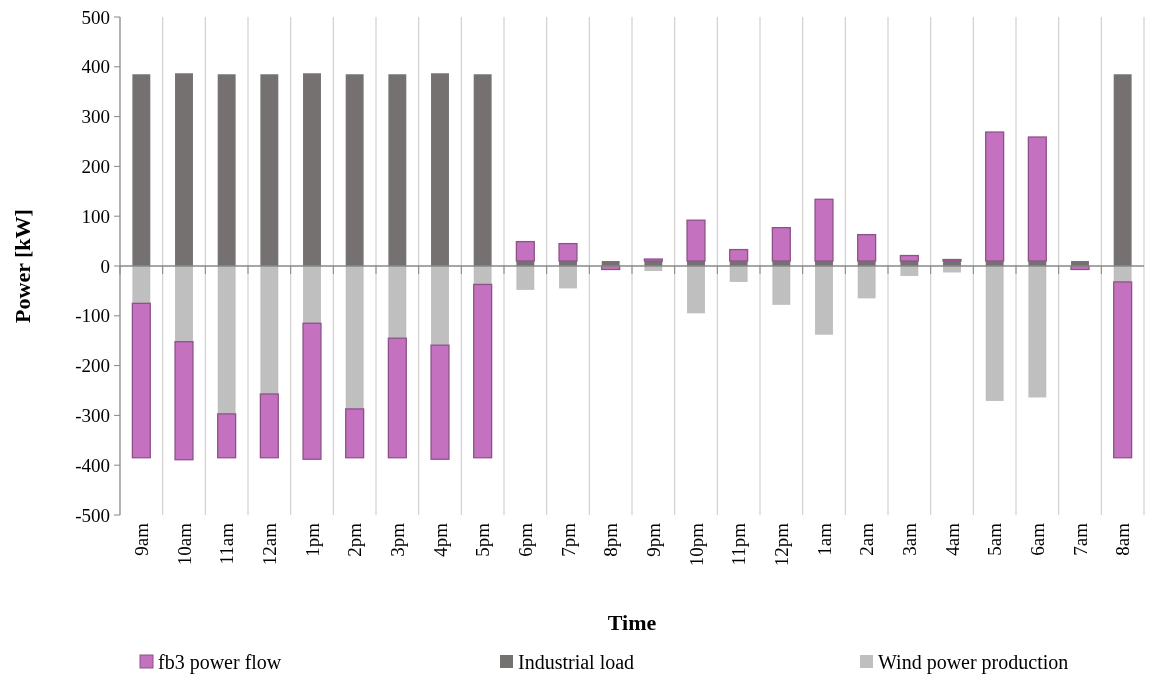  What do you see at coordinates (269, 544) in the screenshot?
I see `x-tick-label: 12am` at bounding box center [269, 544].